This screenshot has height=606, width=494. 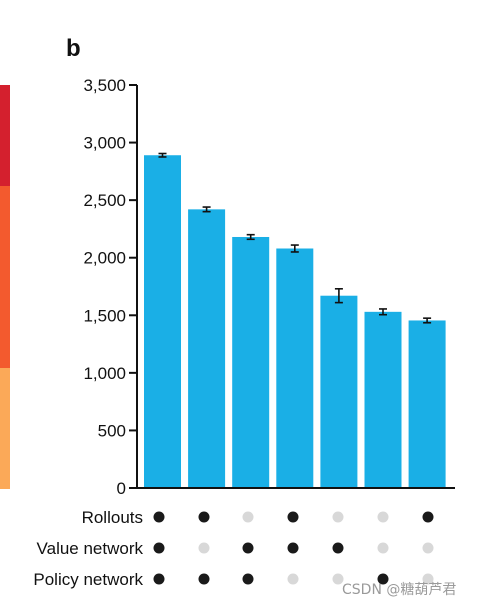 What do you see at coordinates (121, 488) in the screenshot?
I see `y-tick-label: 0` at bounding box center [121, 488].